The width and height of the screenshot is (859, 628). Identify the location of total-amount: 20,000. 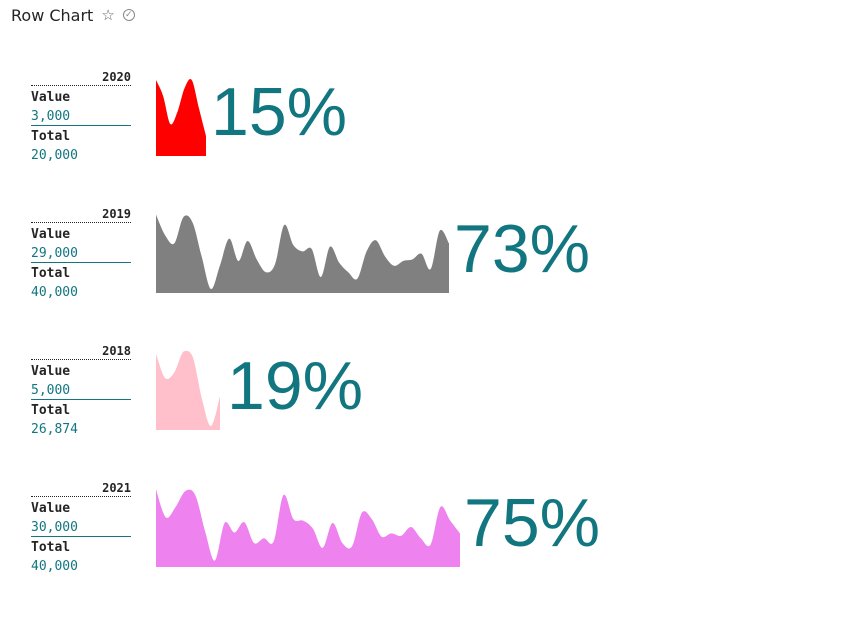
(54, 155).